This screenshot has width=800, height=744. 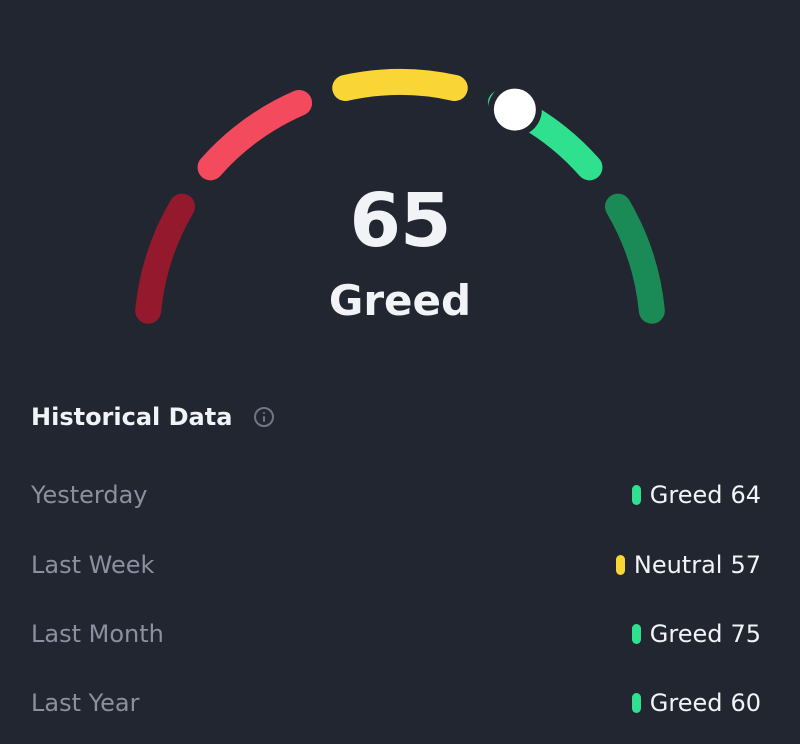 I want to click on gauge-value: 65, so click(x=400, y=221).